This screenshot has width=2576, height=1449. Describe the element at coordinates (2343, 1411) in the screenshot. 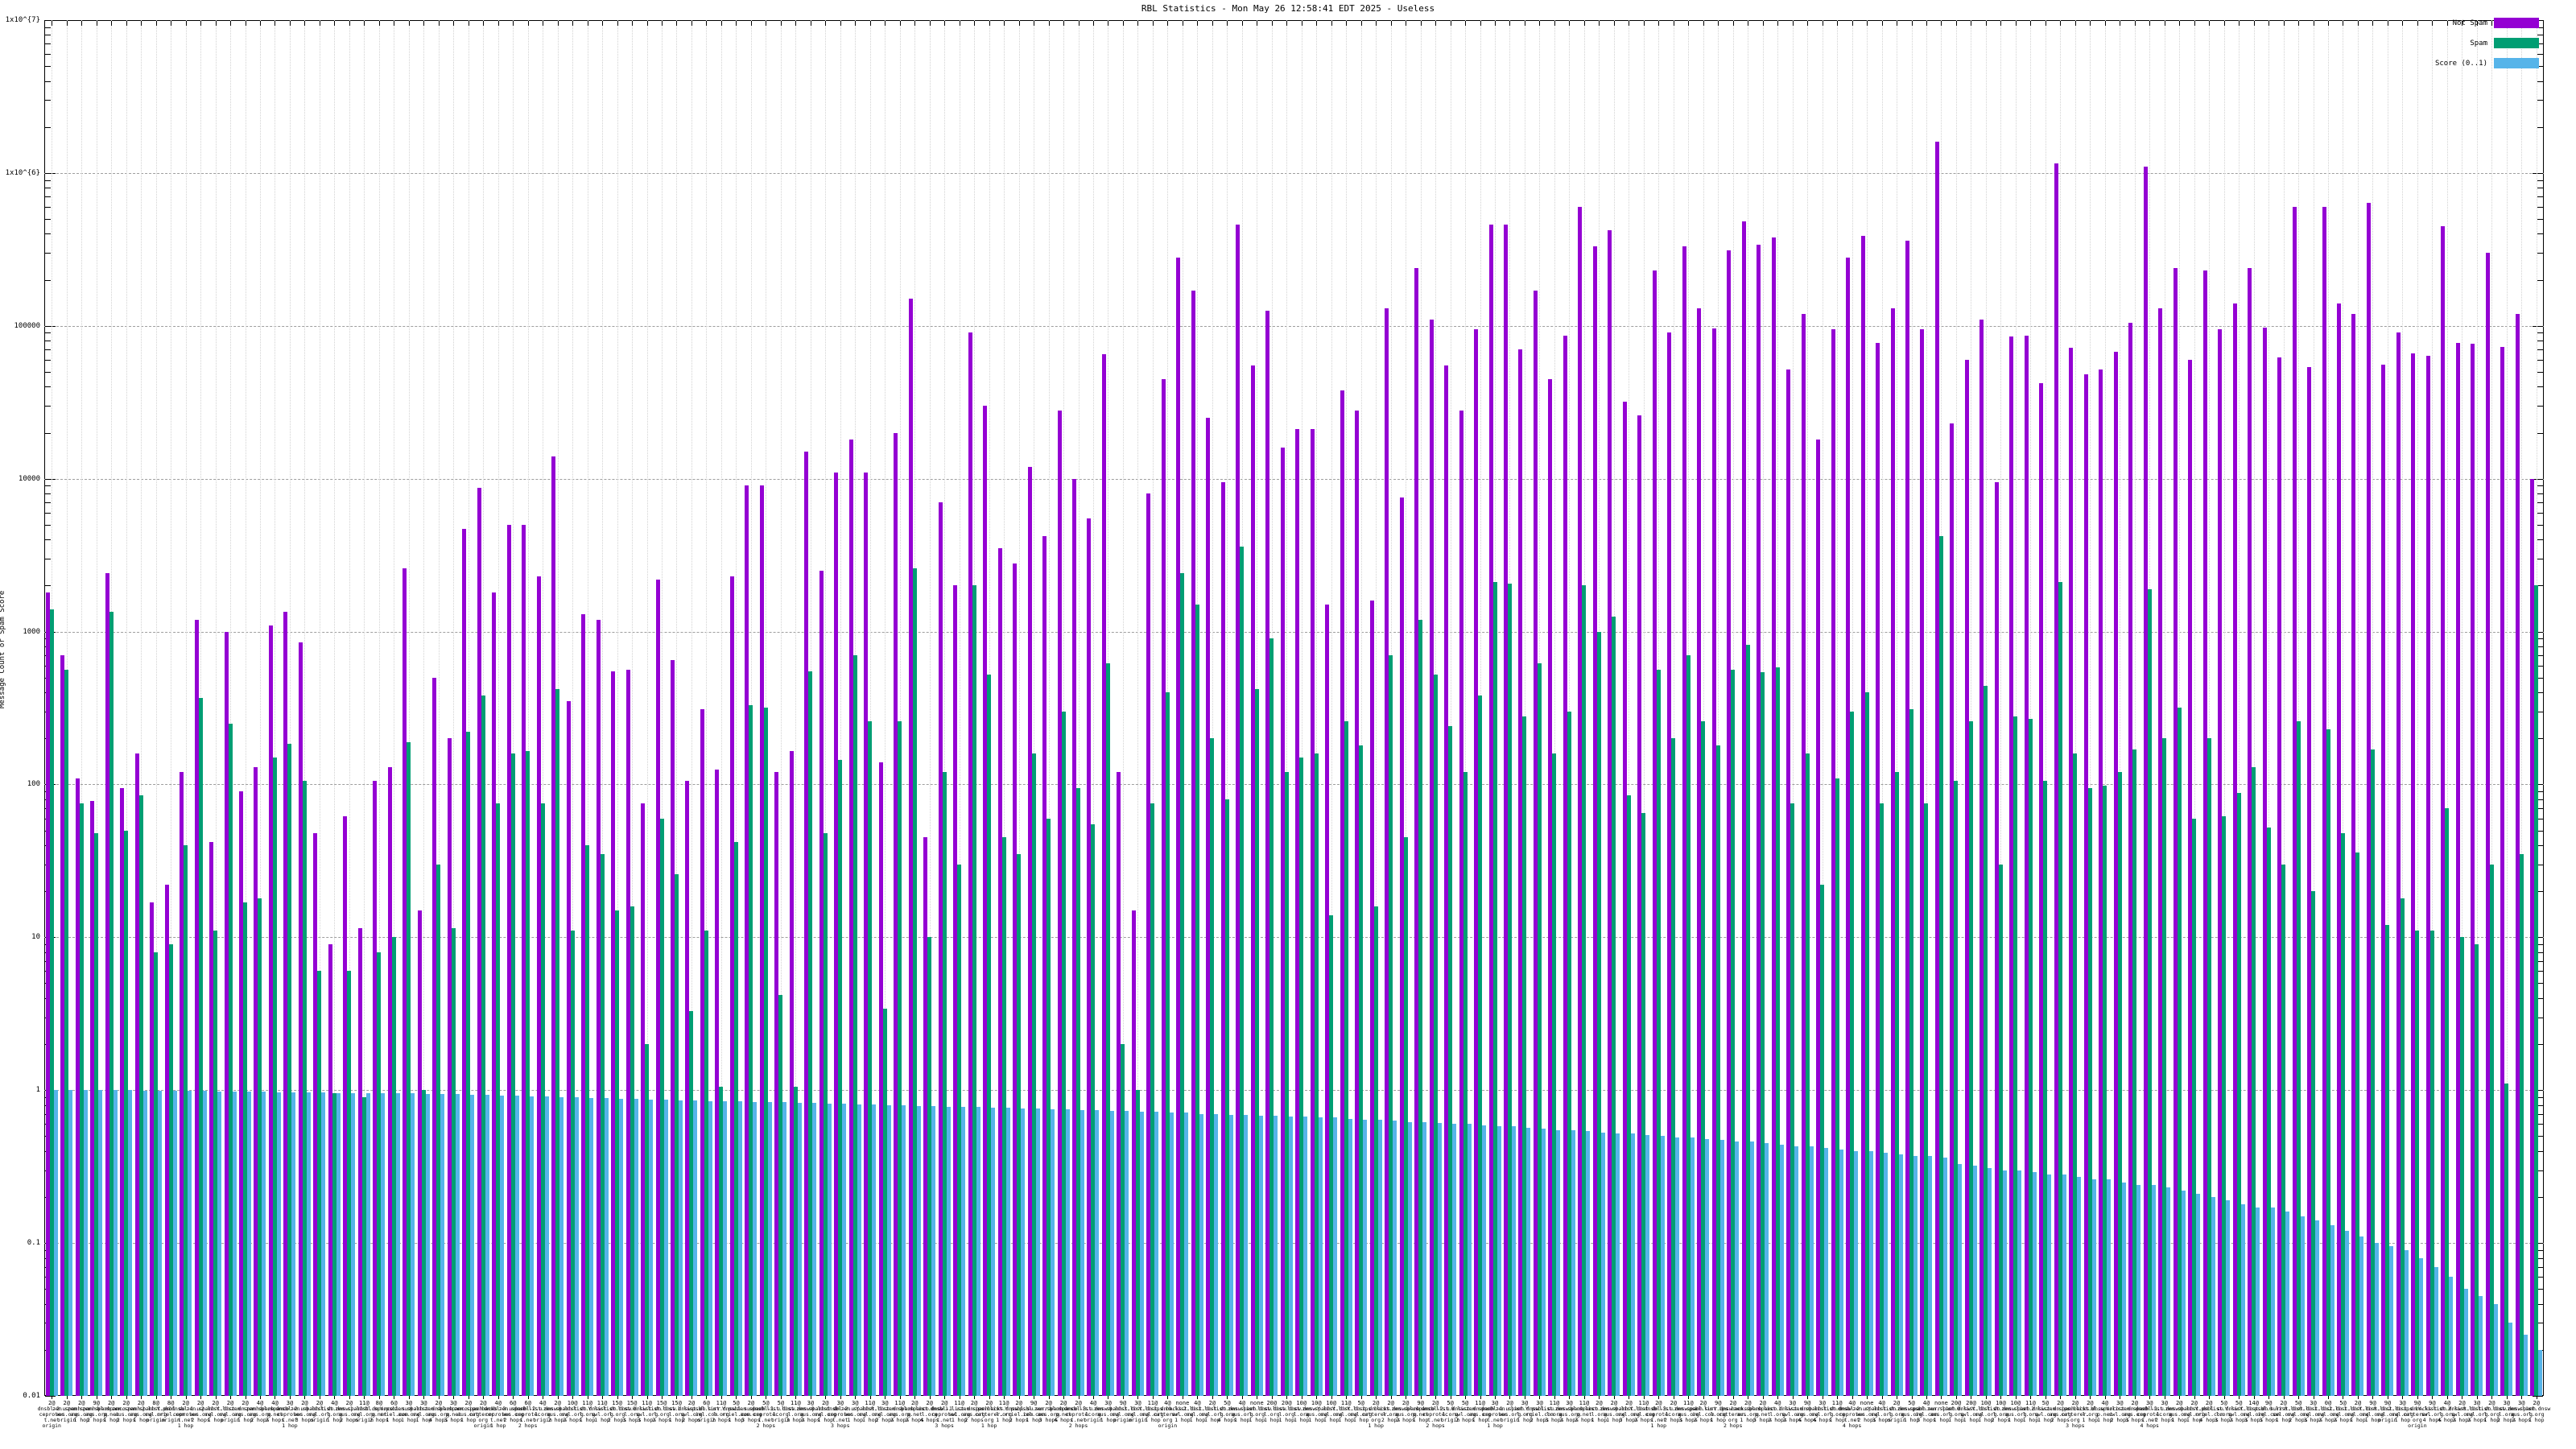

I see `x-tick-label: 5@ 2.list.dnswl.org 2 hops` at that location.